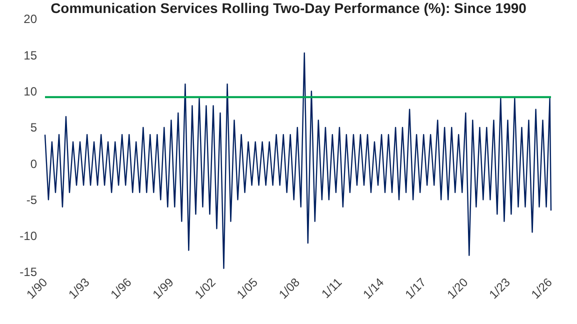 This screenshot has width=577, height=324. I want to click on y-tick-label: -10, so click(29, 236).